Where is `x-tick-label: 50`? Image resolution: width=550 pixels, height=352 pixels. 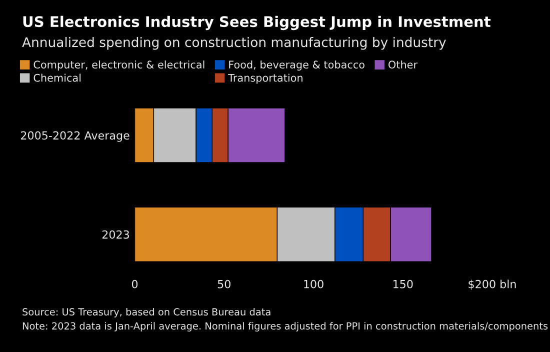 x-tick-label: 50 is located at coordinates (224, 284).